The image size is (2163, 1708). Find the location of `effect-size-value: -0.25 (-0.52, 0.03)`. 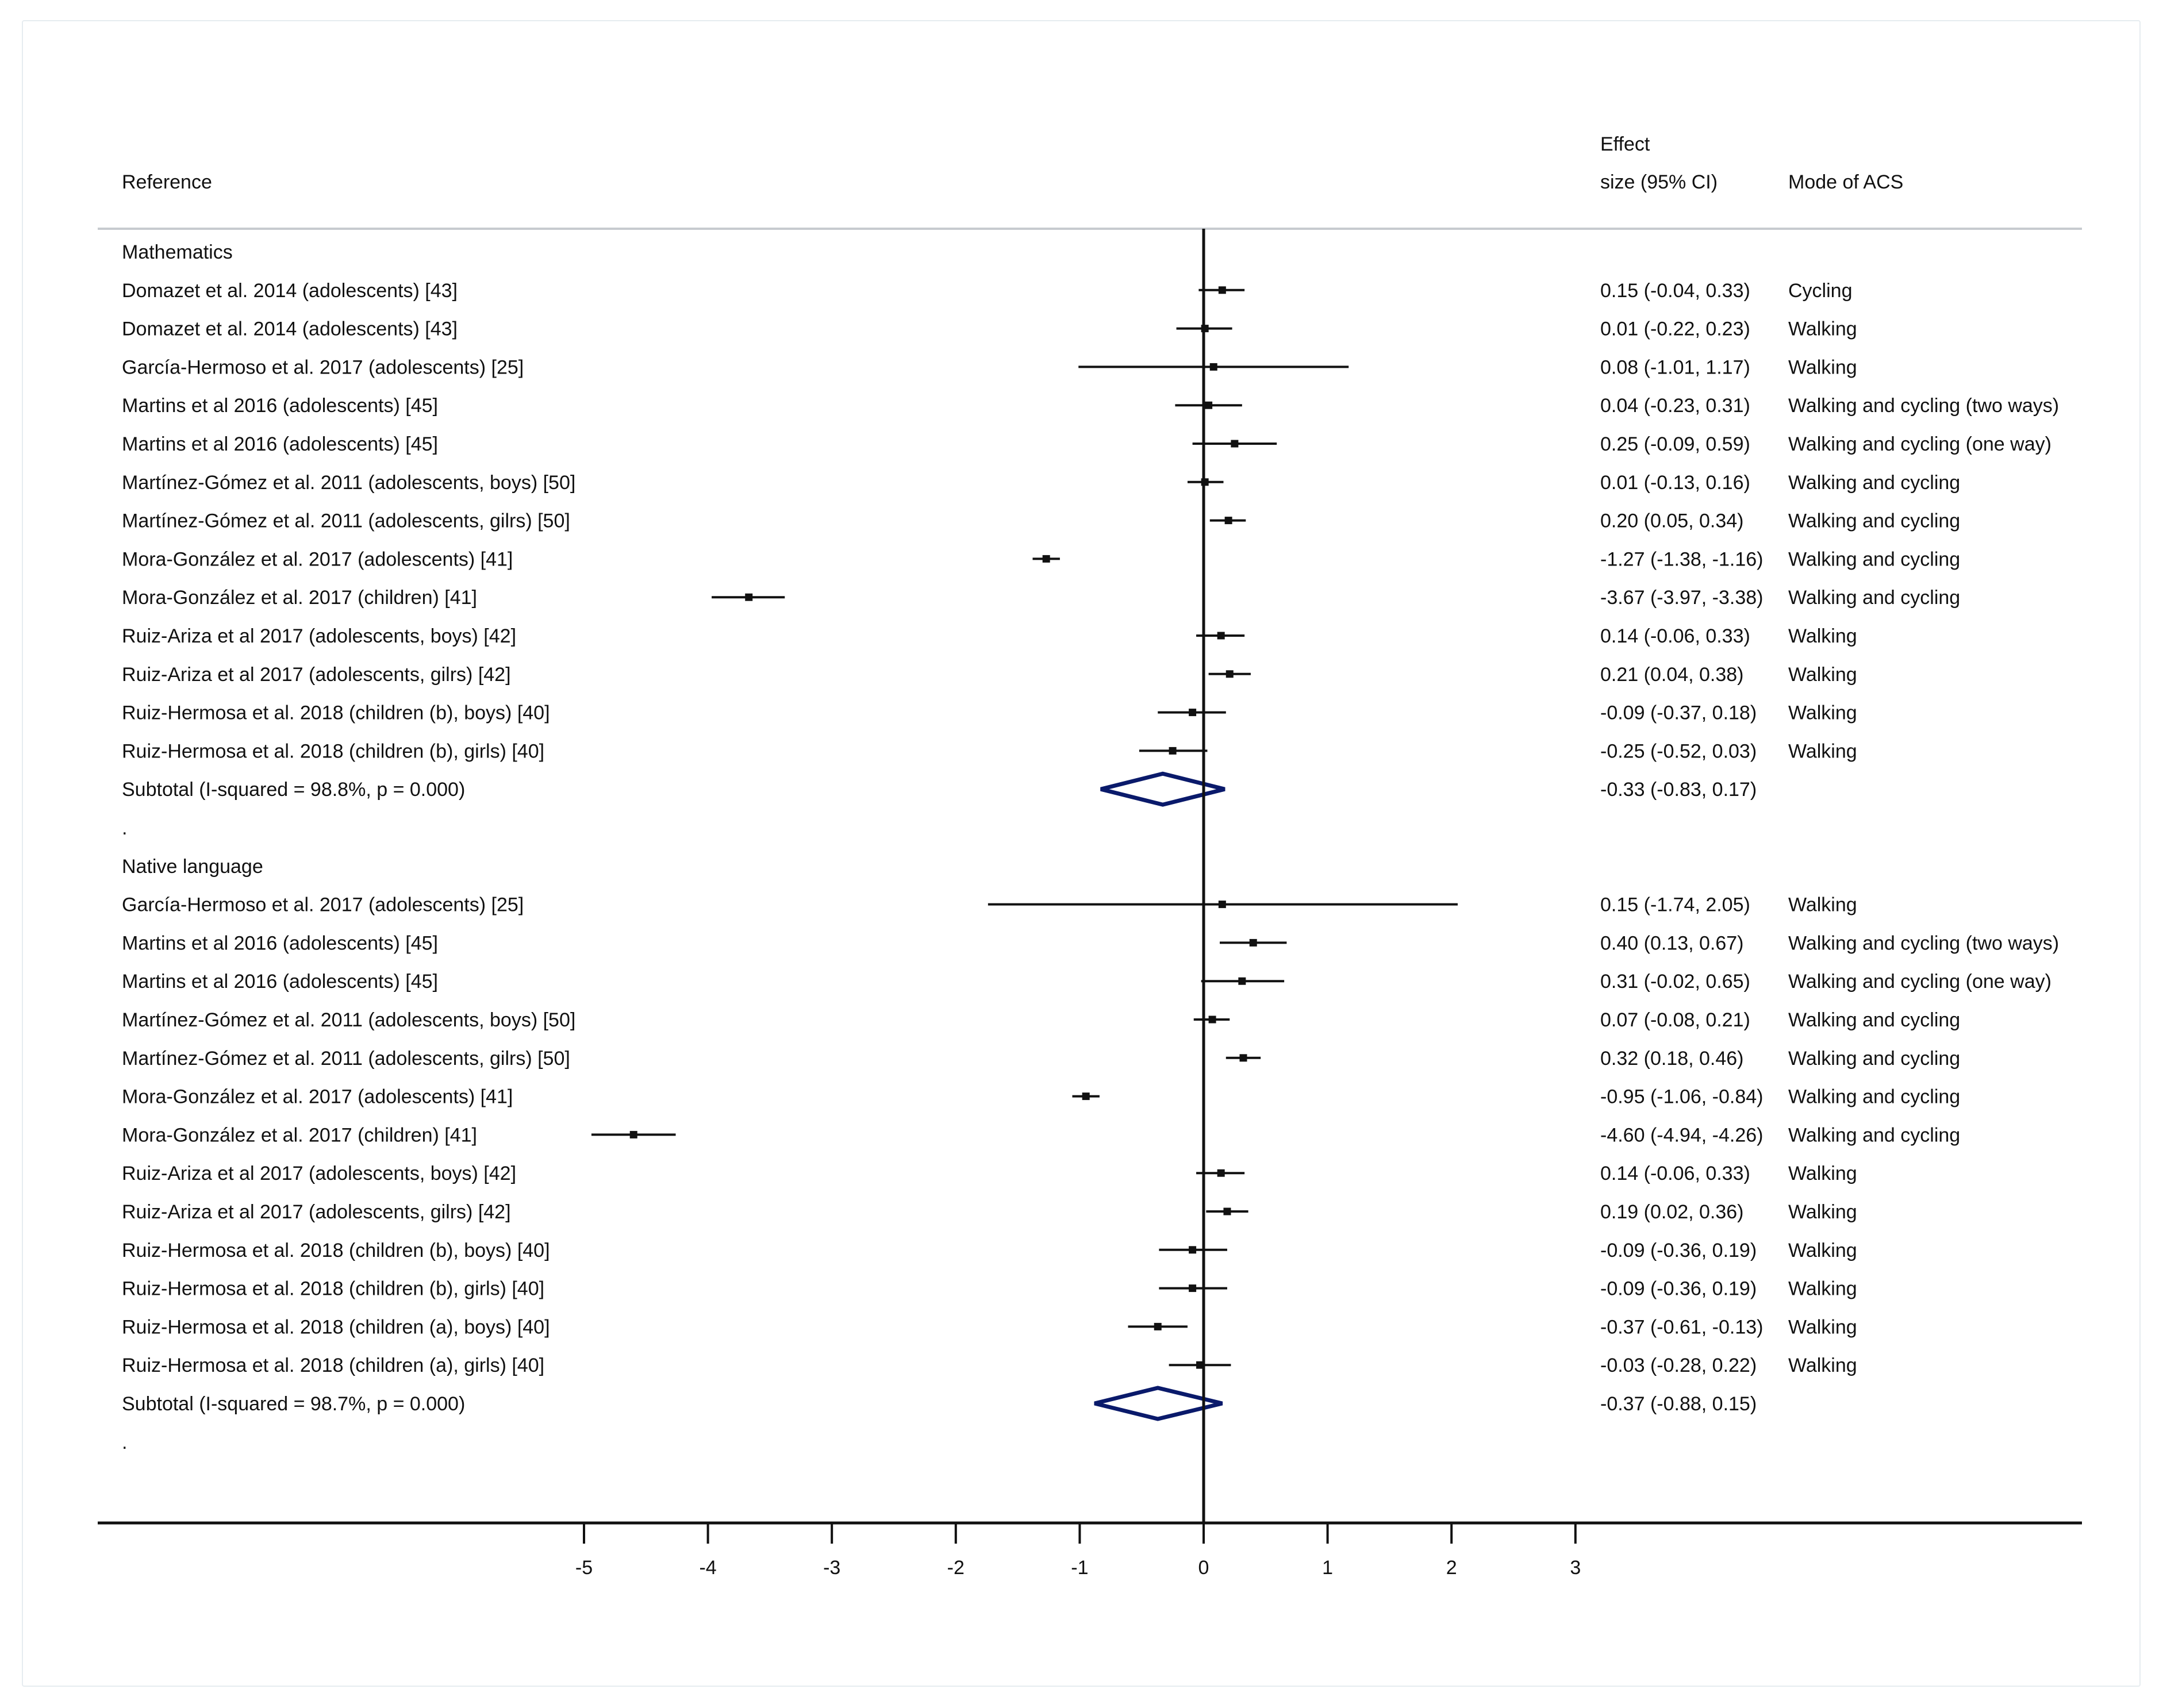

effect-size-value: -0.25 (-0.52, 0.03) is located at coordinates (1678, 751).